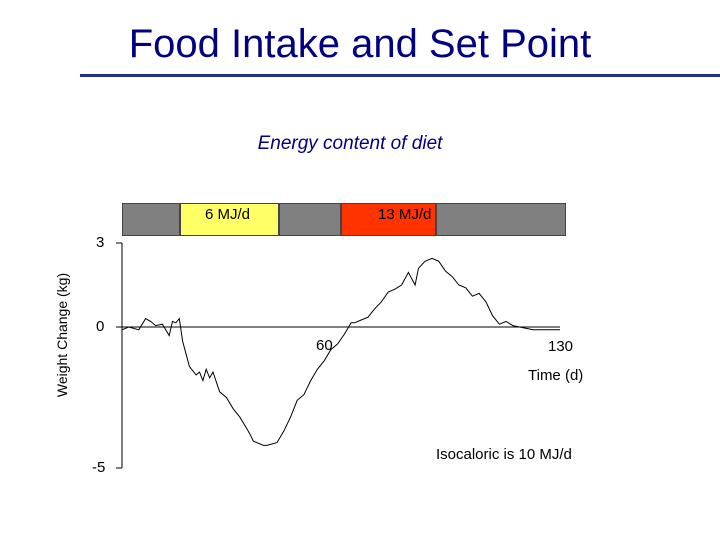 The width and height of the screenshot is (720, 540). Describe the element at coordinates (561, 346) in the screenshot. I see `x-tick-label-130: 130` at that location.